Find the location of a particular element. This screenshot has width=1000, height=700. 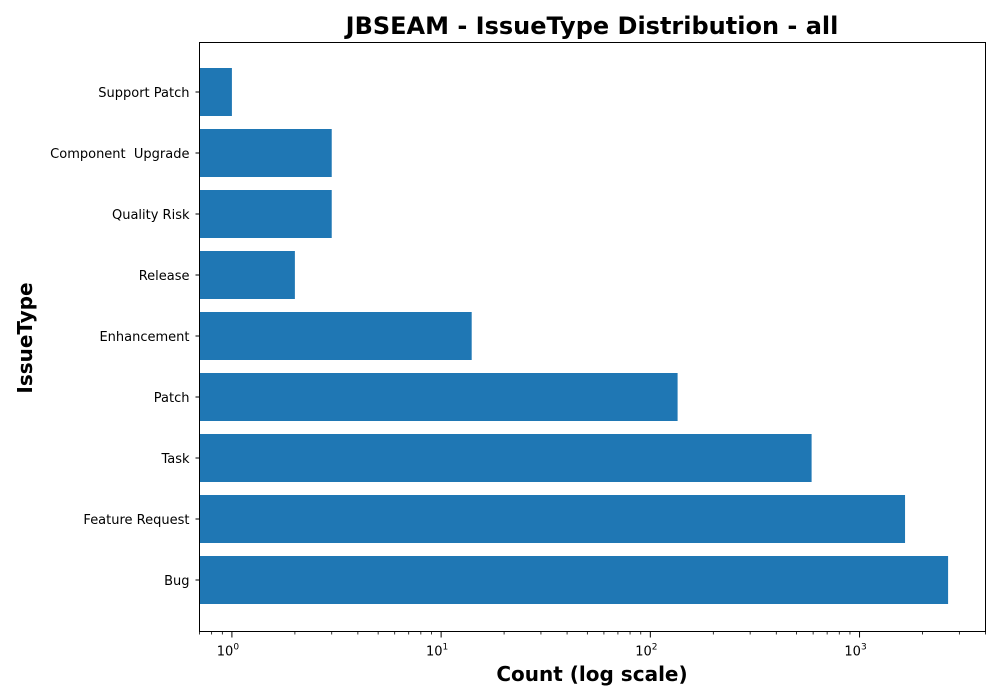

y-tick-label: Support Patch is located at coordinates (143, 93).